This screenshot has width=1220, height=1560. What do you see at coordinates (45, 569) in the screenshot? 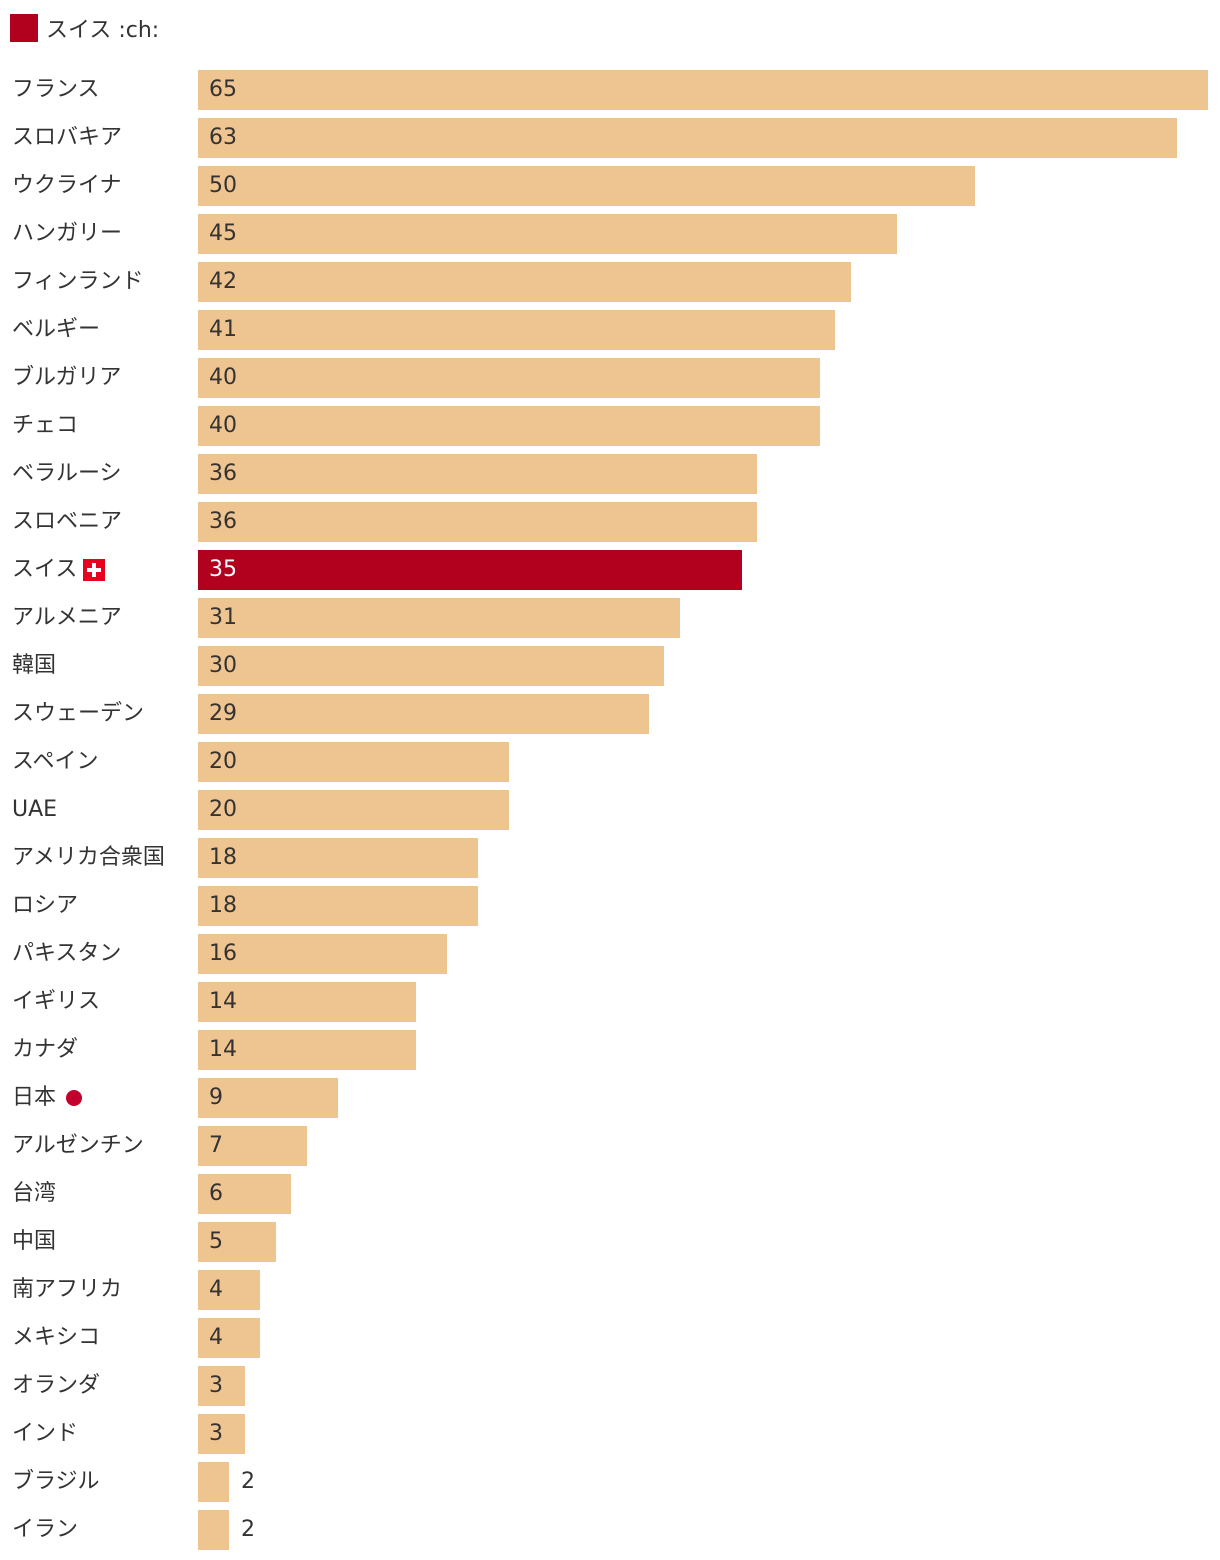
I see `category-label-text: スイス` at bounding box center [45, 569].